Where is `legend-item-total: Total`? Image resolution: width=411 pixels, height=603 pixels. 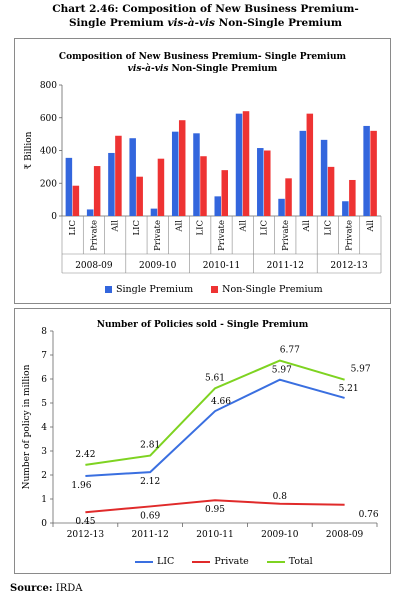 legend-item-total: Total is located at coordinates (289, 561).